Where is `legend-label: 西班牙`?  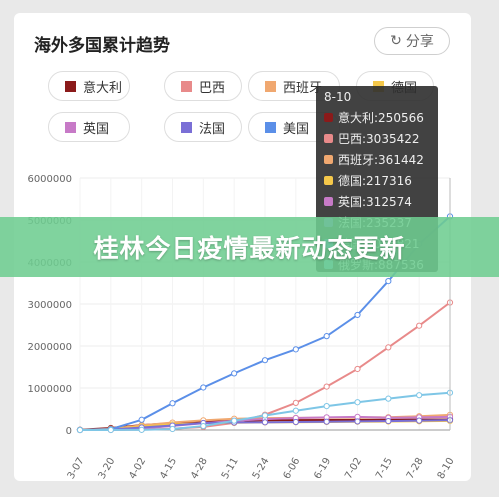 legend-label: 西班牙 is located at coordinates (303, 88).